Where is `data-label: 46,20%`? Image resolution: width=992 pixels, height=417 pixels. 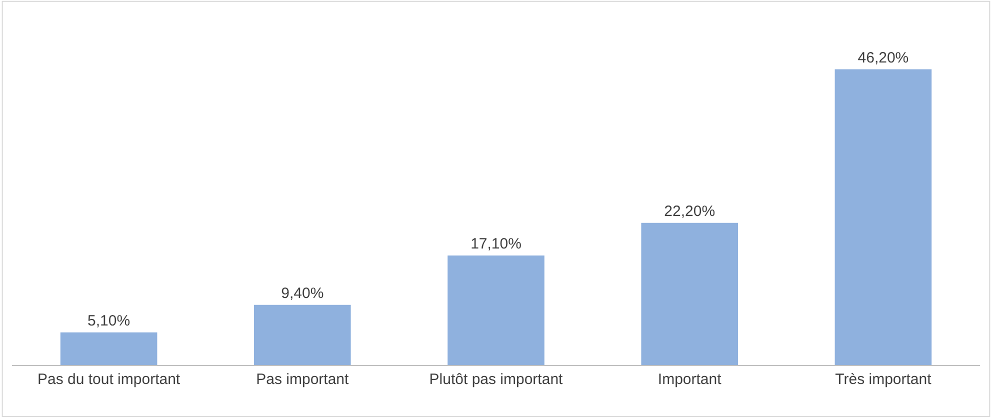
data-label: 46,20% is located at coordinates (883, 57).